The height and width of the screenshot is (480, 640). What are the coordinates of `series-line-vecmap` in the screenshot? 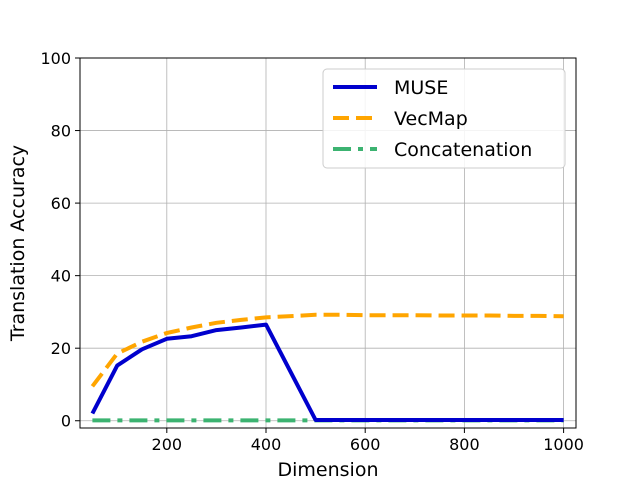 It's located at (327, 350).